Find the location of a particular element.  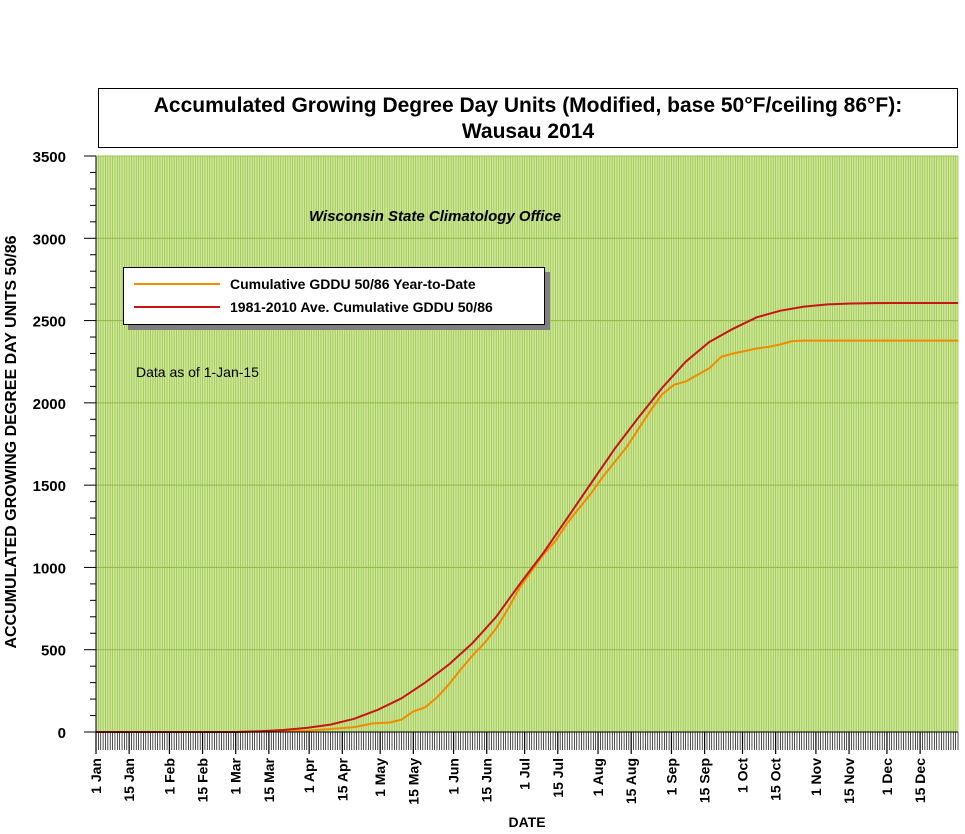

x-tick-label: 1 May is located at coordinates (380, 777).